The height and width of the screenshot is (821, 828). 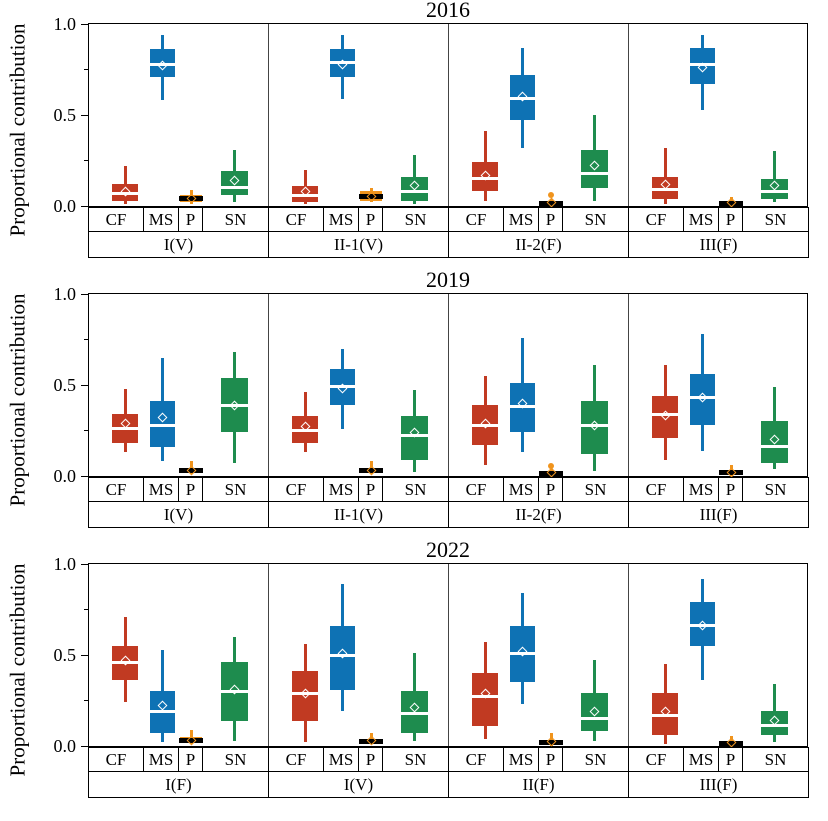 What do you see at coordinates (448, 11) in the screenshot?
I see `panel-title: 2016` at bounding box center [448, 11].